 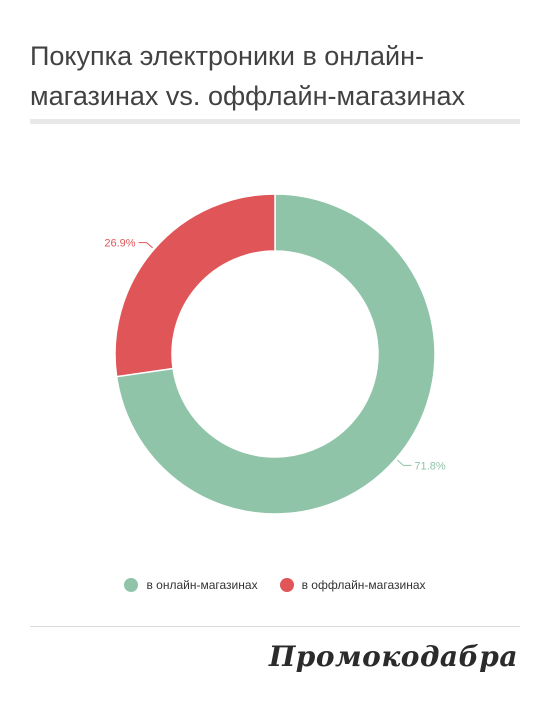 I want to click on footer-divider, so click(x=275, y=626).